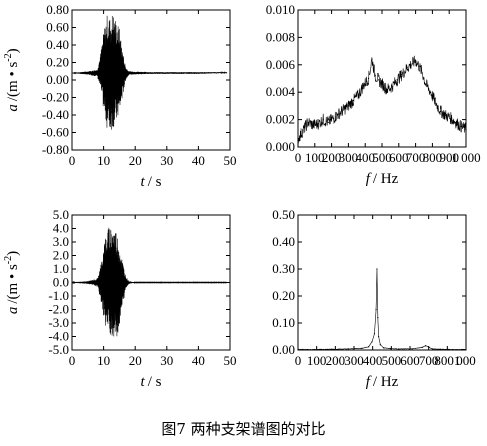  What do you see at coordinates (283, 214) in the screenshot?
I see `y-tick-label: 0.50` at bounding box center [283, 214].